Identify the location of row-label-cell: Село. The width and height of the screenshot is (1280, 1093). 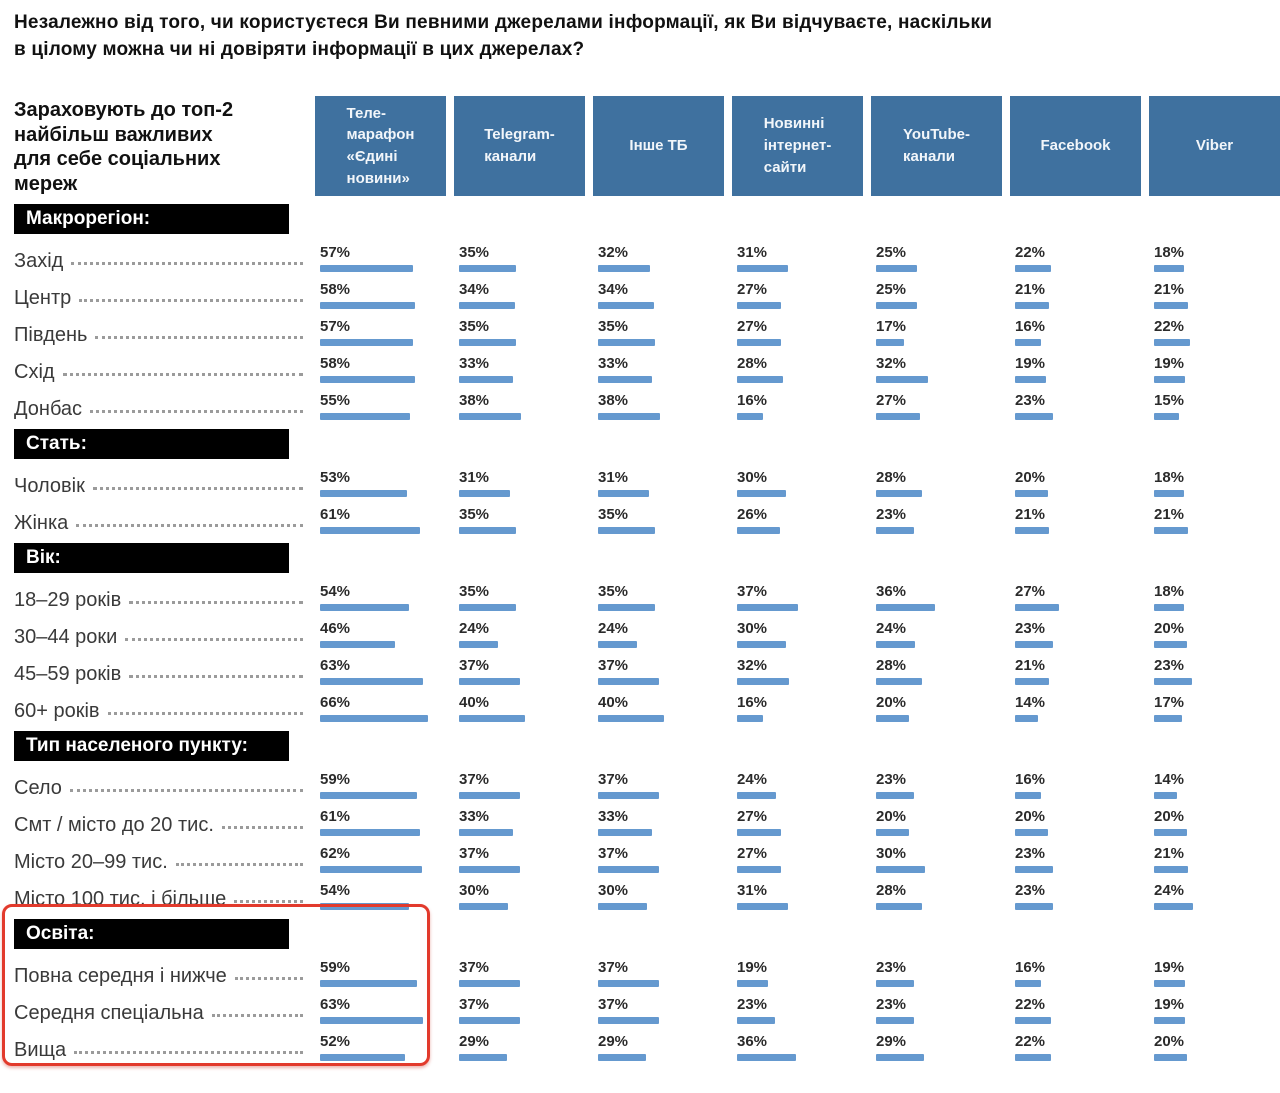
(164, 781).